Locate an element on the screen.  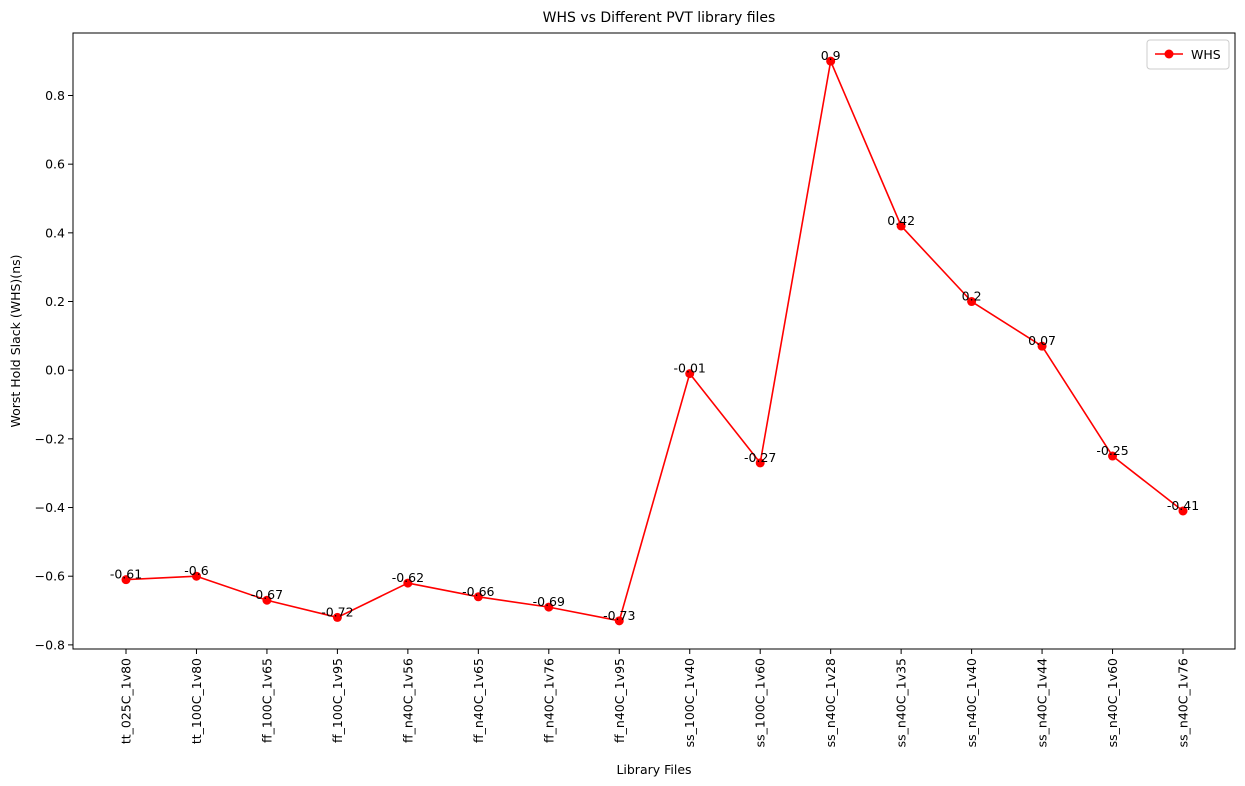
x-tick-label: ff_100C_1v95 is located at coordinates (337, 700).